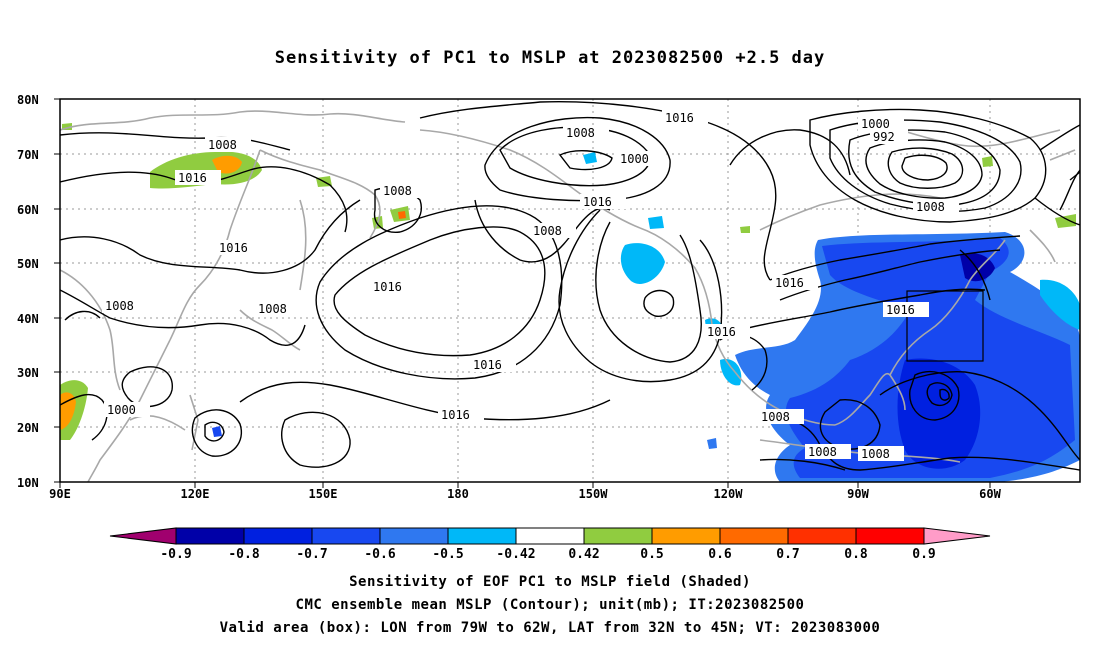  What do you see at coordinates (990, 494) in the screenshot?
I see `lon-label: 60W` at bounding box center [990, 494].